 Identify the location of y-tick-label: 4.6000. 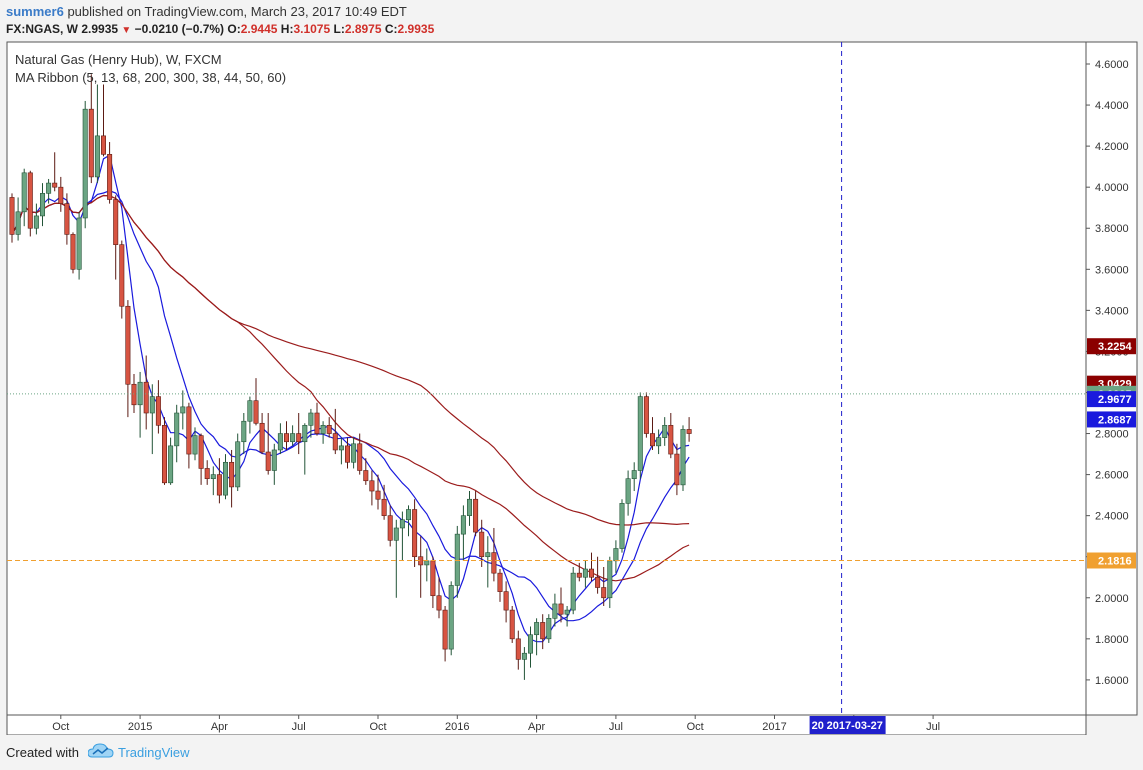
(1112, 65).